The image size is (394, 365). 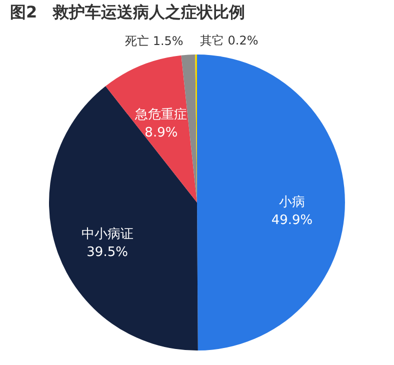 I want to click on slice-label: 急危重症, so click(x=161, y=115).